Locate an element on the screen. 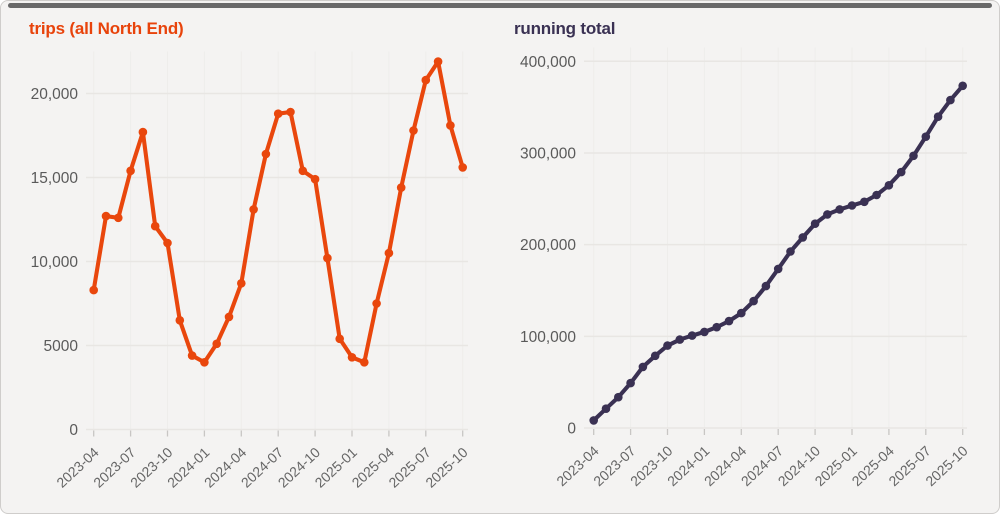 This screenshot has width=1000, height=514. svg-text: 100,000 is located at coordinates (548, 337).